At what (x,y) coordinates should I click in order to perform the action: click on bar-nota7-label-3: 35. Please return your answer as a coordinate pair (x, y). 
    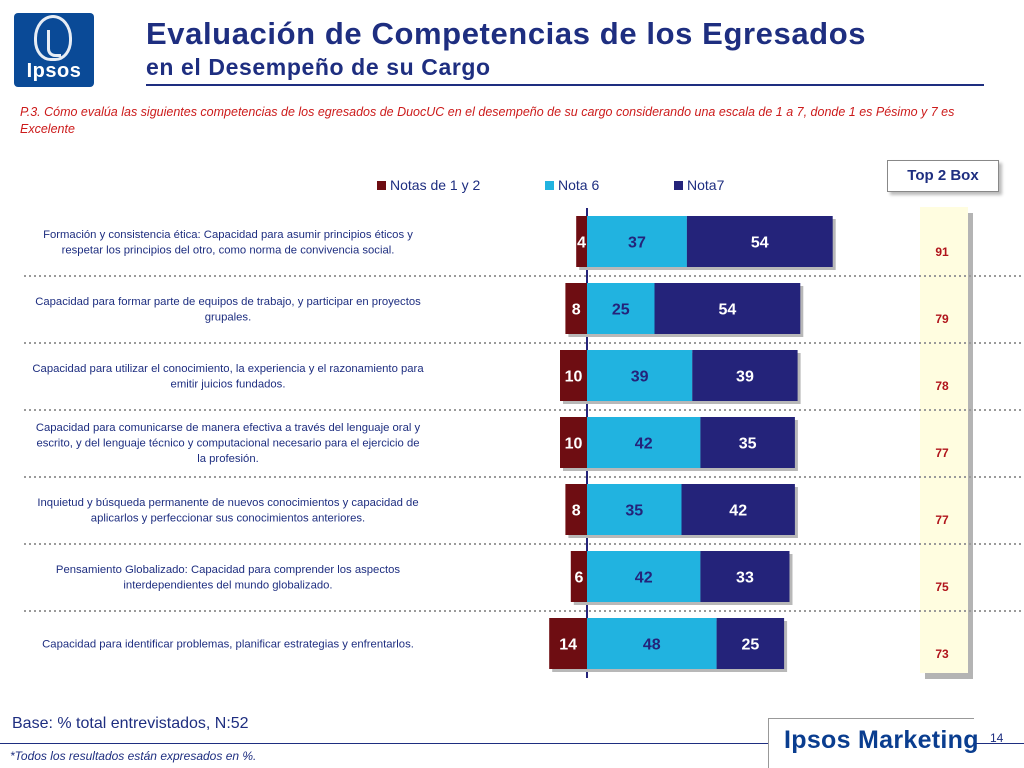
    Looking at the image, I should click on (748, 444).